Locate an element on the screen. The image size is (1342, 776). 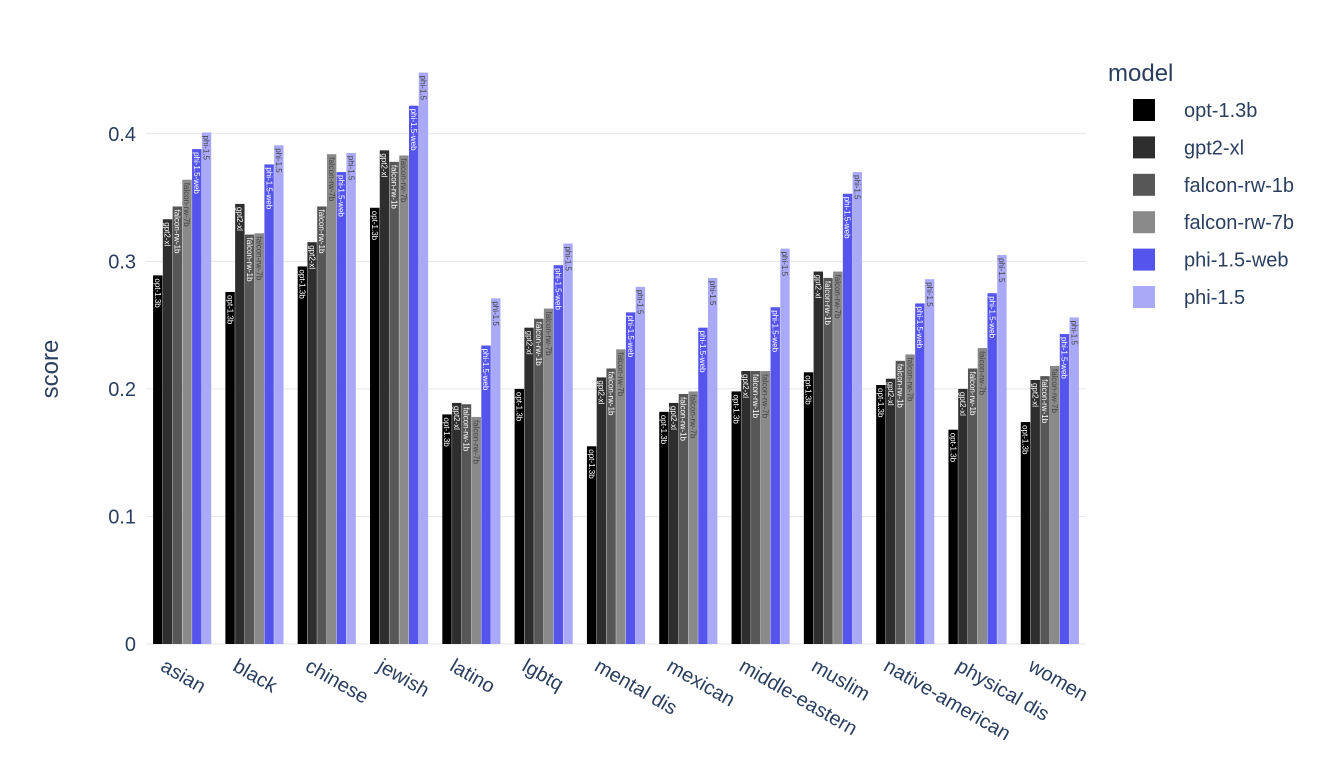
y-axis: 0 0.1 0.2 0.3 0.4 is located at coordinates (122, 390).